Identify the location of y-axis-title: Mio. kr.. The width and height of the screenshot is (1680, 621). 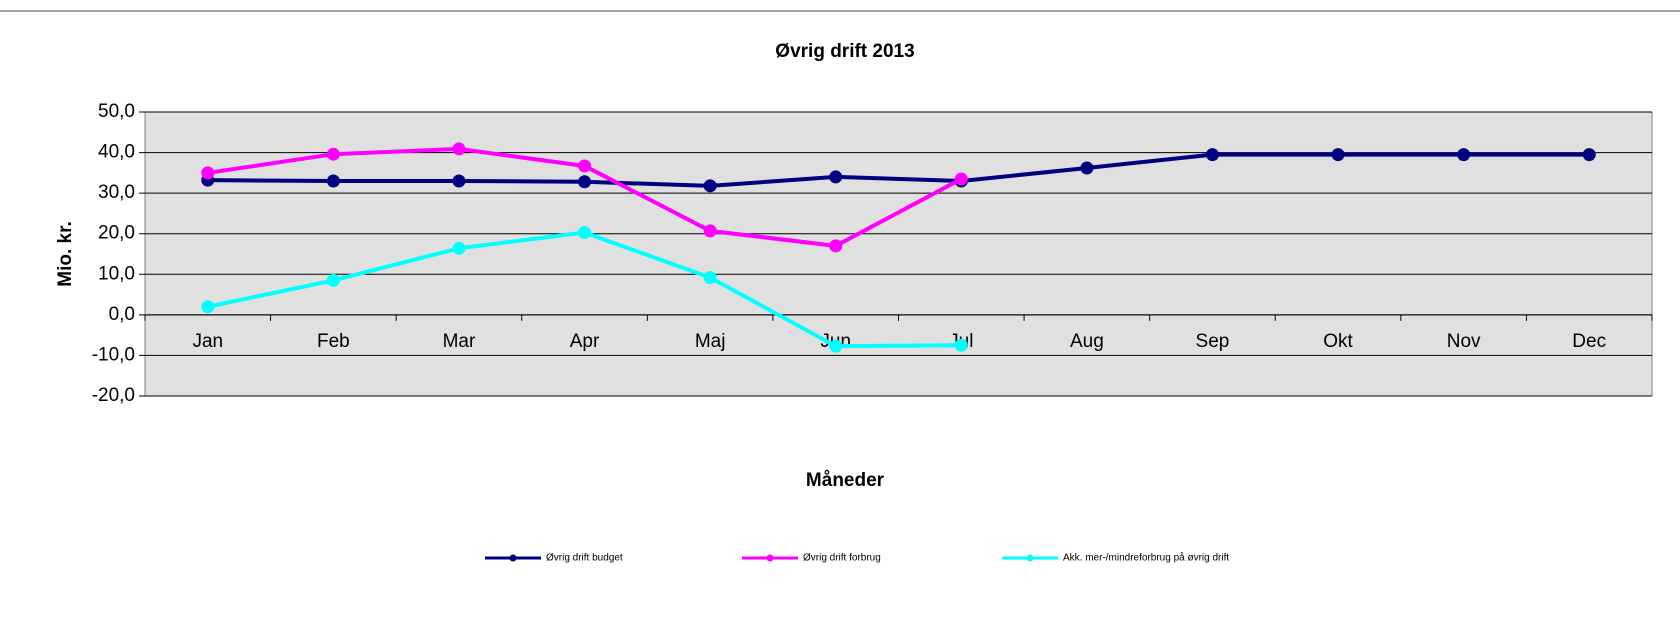
(65, 253).